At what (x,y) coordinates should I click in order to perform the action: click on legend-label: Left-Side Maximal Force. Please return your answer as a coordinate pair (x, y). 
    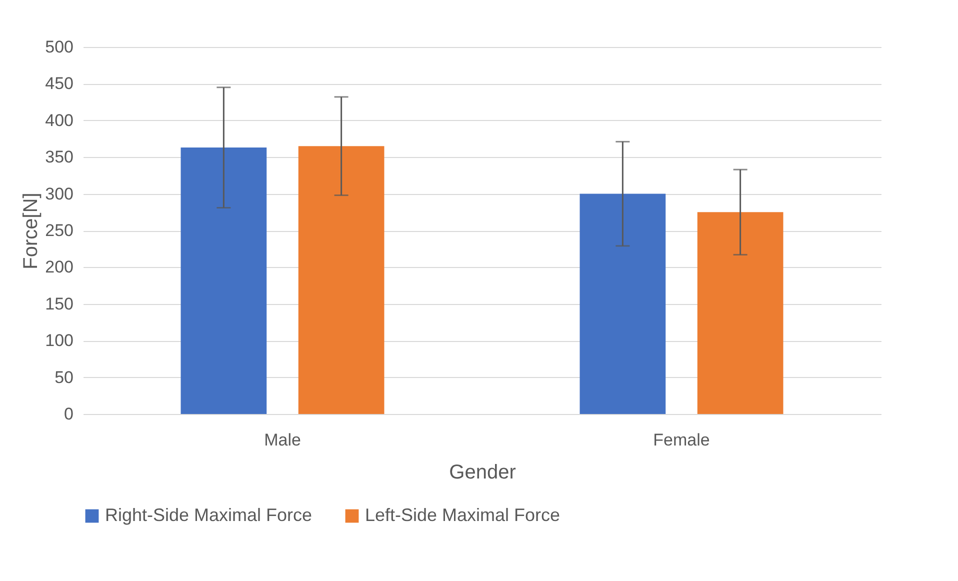
    Looking at the image, I should click on (462, 515).